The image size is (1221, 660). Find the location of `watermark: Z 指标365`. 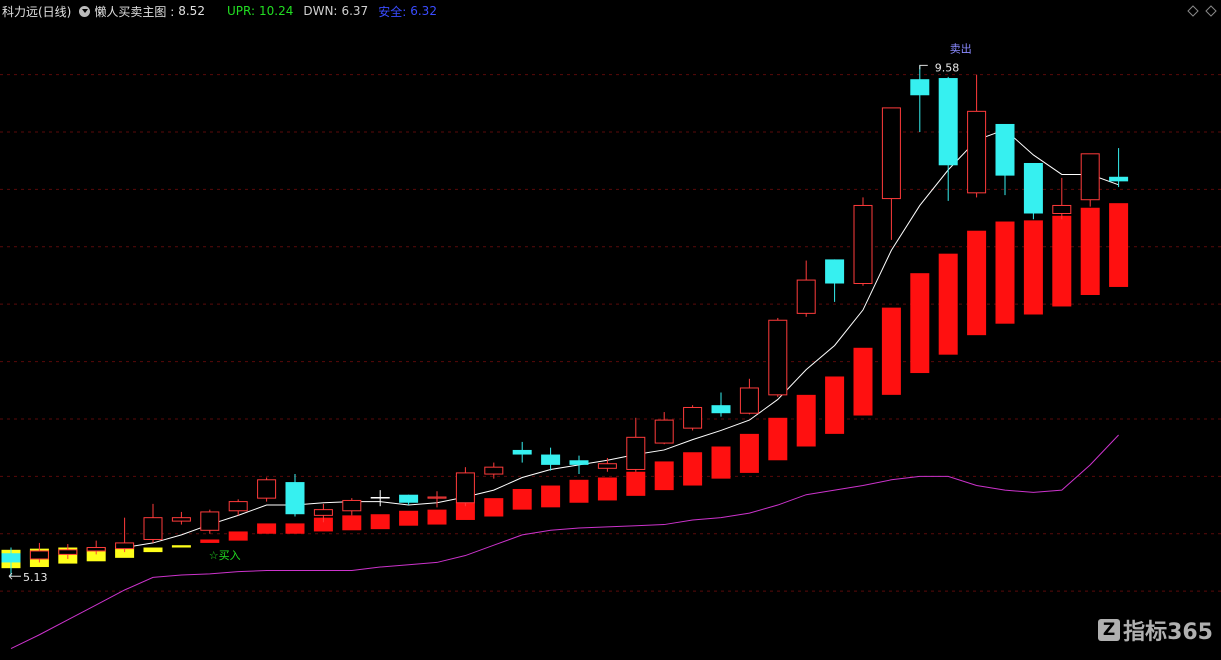

watermark: Z 指标365 is located at coordinates (1155, 630).